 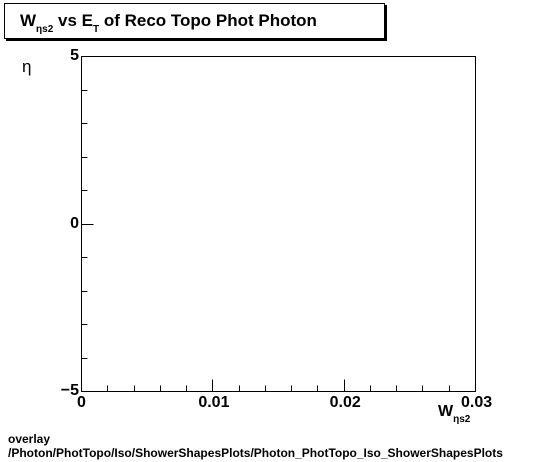 I want to click on title-rest: of Reco Topo Phot Photon, so click(x=208, y=20).